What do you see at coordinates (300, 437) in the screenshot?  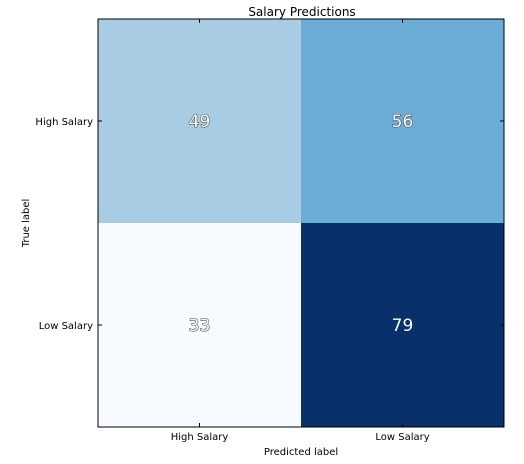 I see `x-tick-labels: High Salary Low Salary` at bounding box center [300, 437].